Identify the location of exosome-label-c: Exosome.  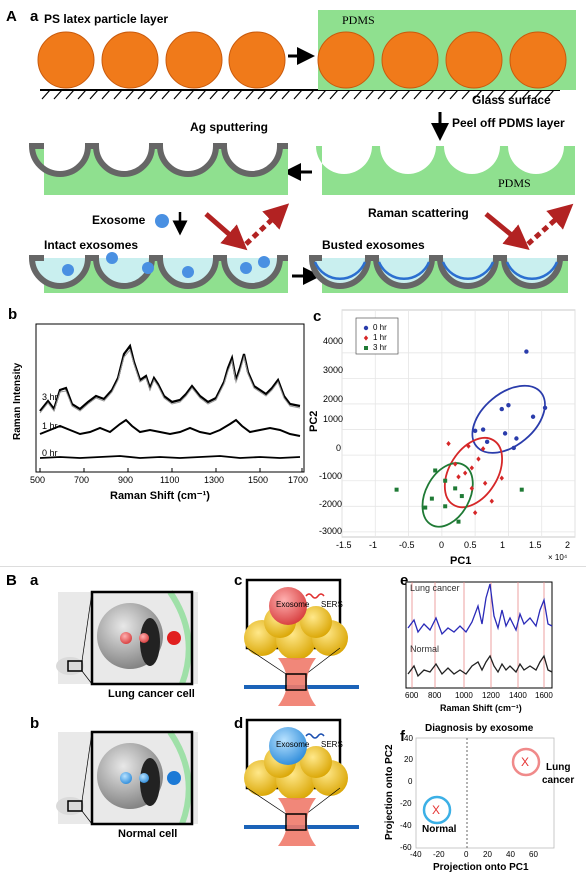
(293, 604).